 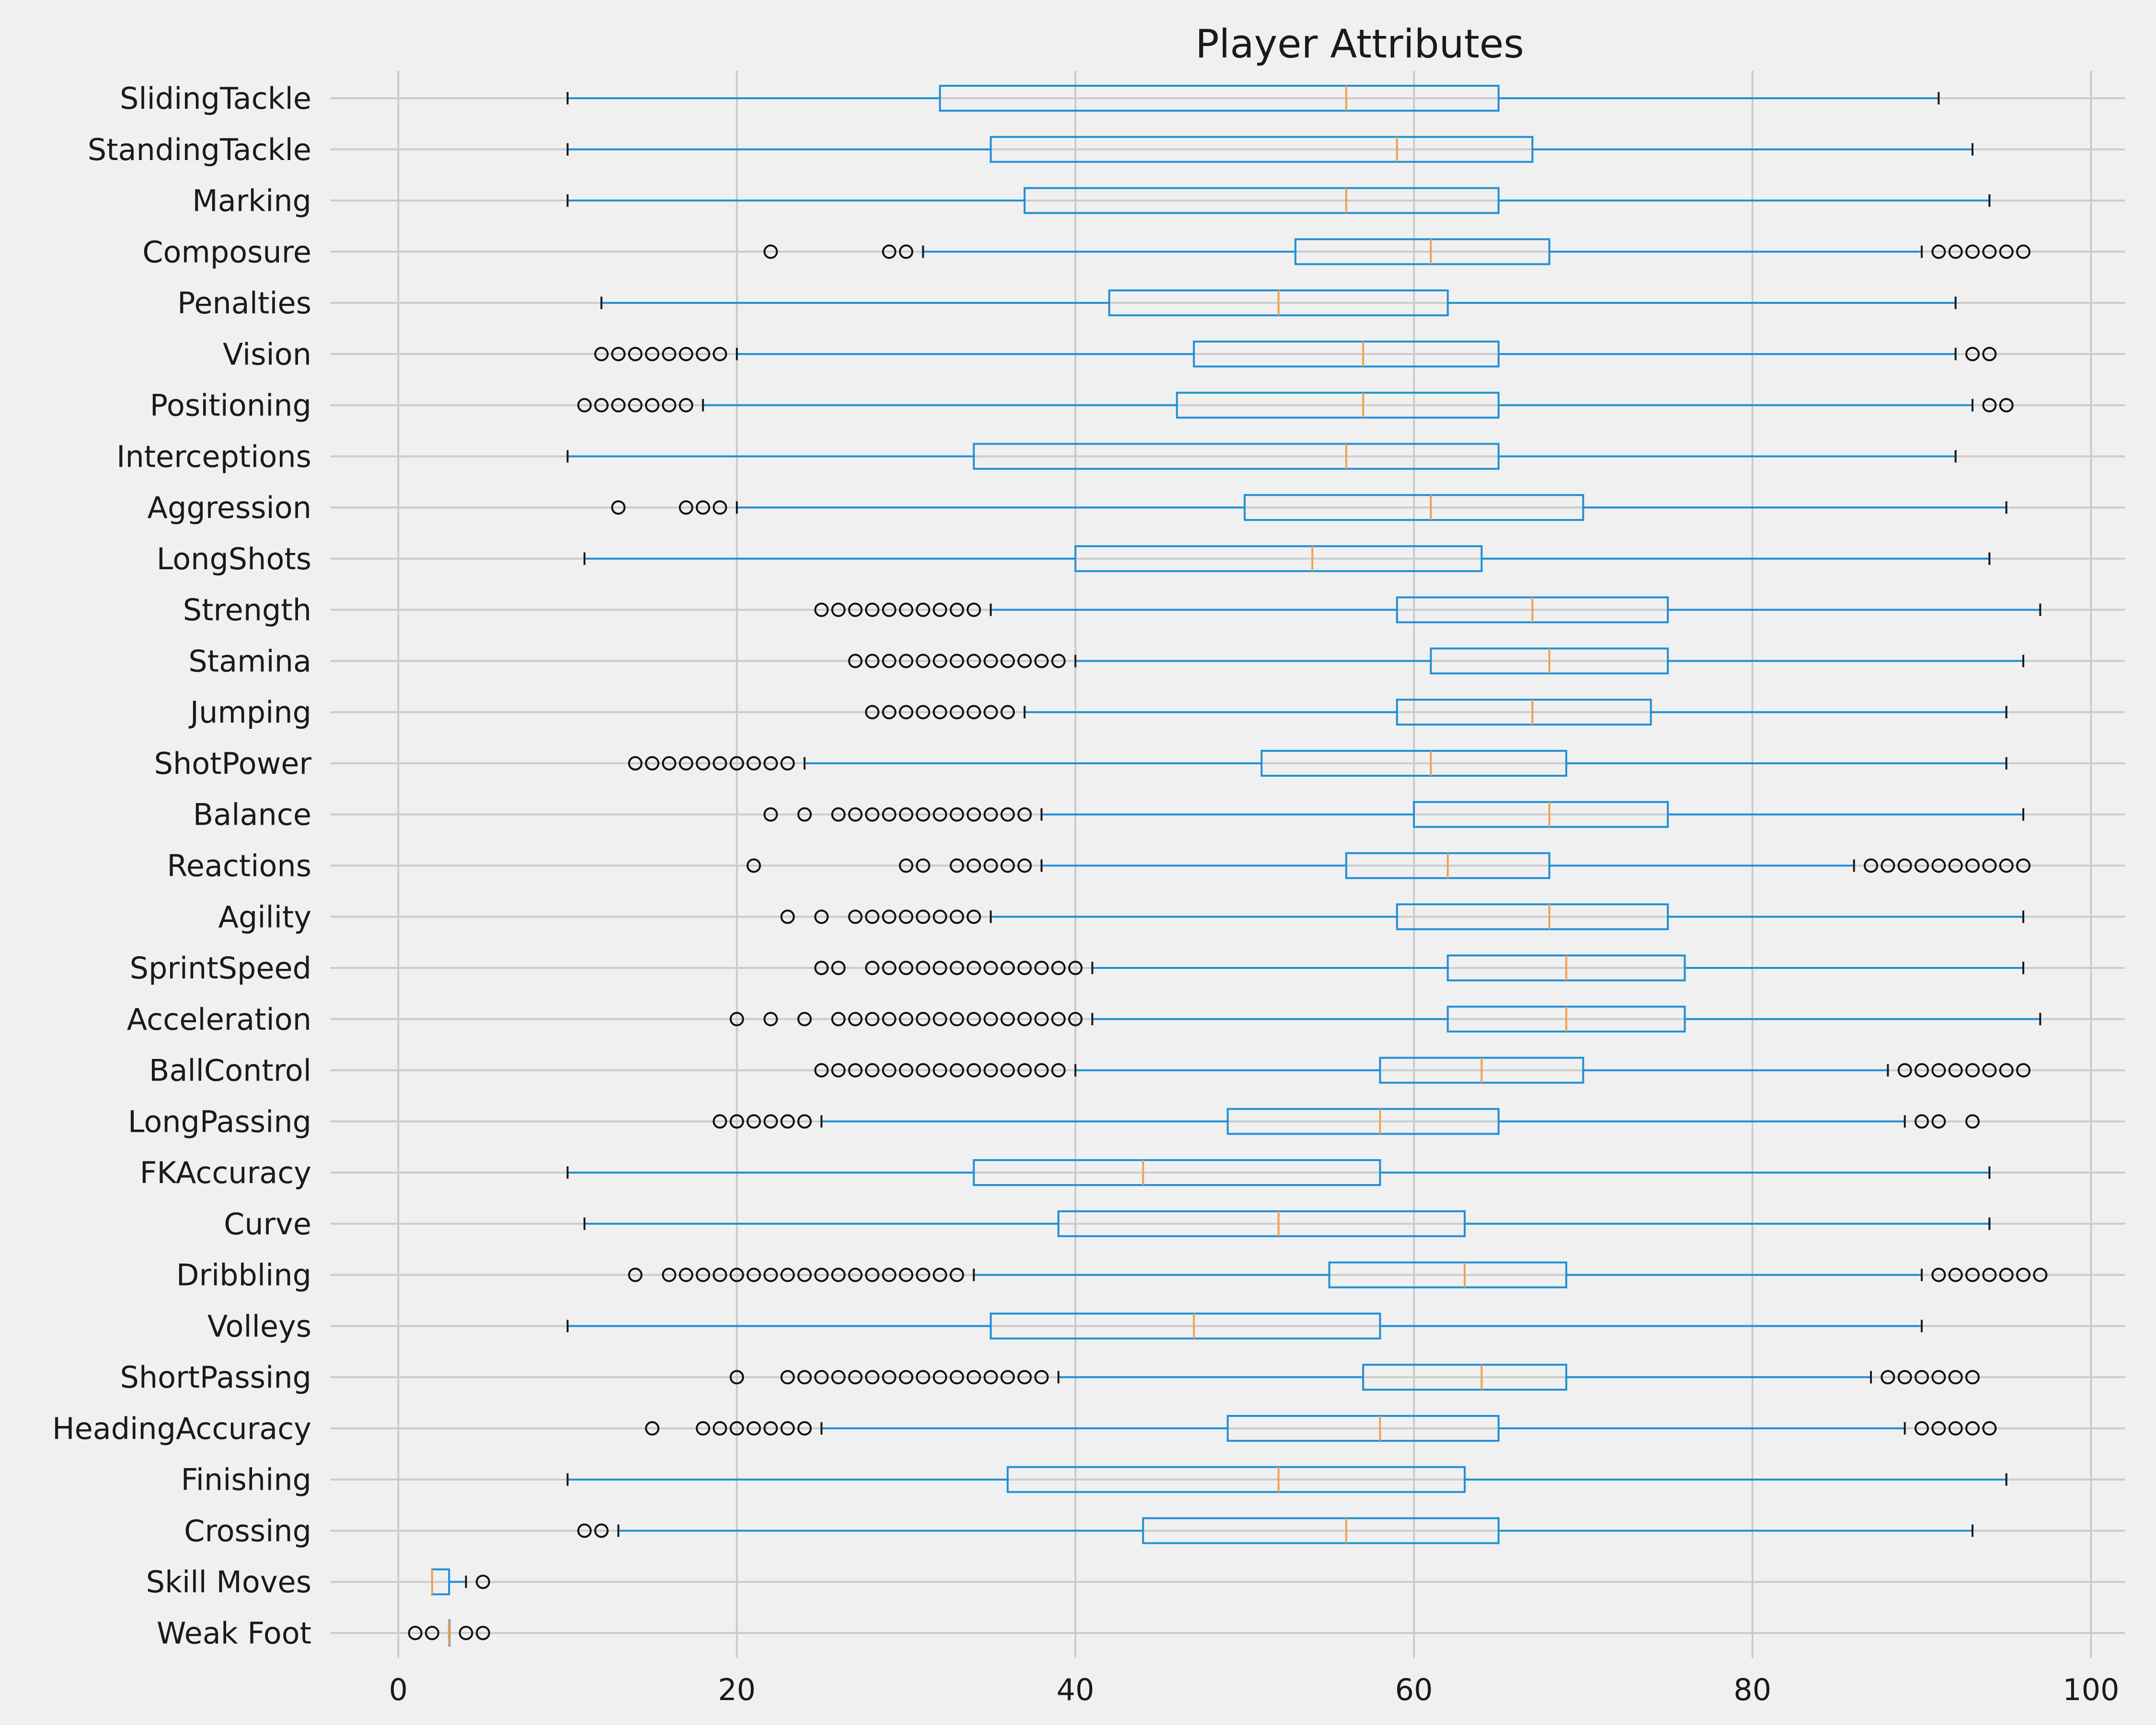 What do you see at coordinates (233, 763) in the screenshot?
I see `y-tick-label: ShotPower` at bounding box center [233, 763].